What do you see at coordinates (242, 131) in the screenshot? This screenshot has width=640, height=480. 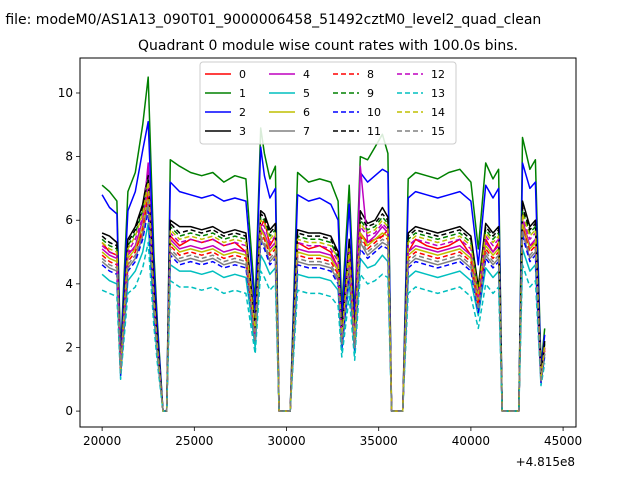 I see `legend-label-3: 3` at bounding box center [242, 131].